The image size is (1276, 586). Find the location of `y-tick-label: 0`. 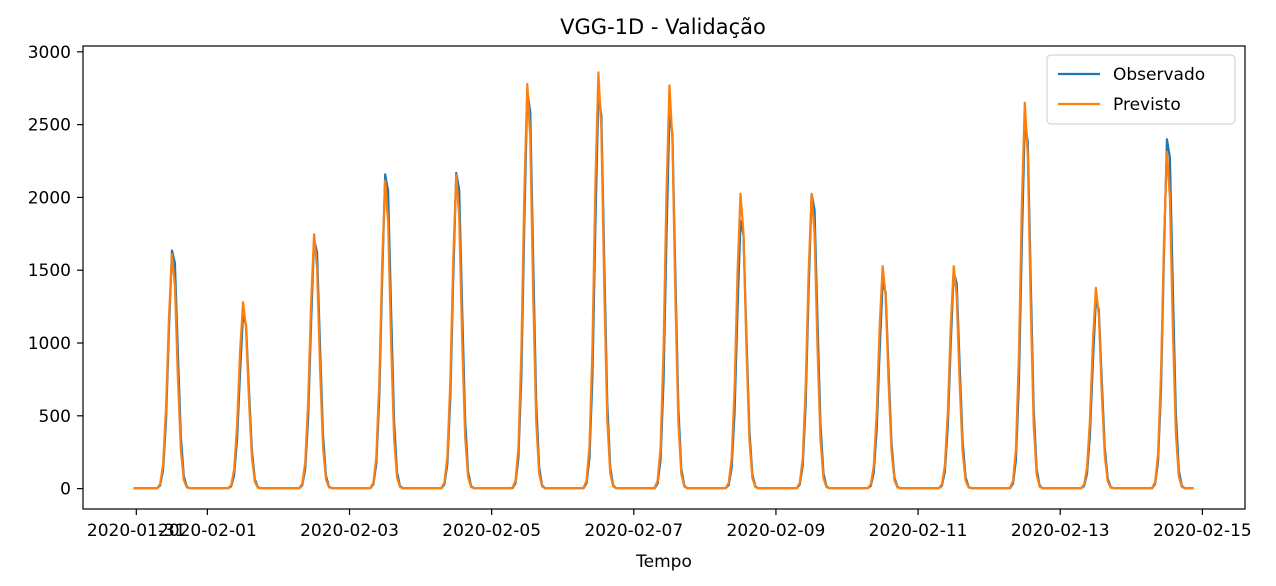

y-tick-label: 0 is located at coordinates (65, 490).